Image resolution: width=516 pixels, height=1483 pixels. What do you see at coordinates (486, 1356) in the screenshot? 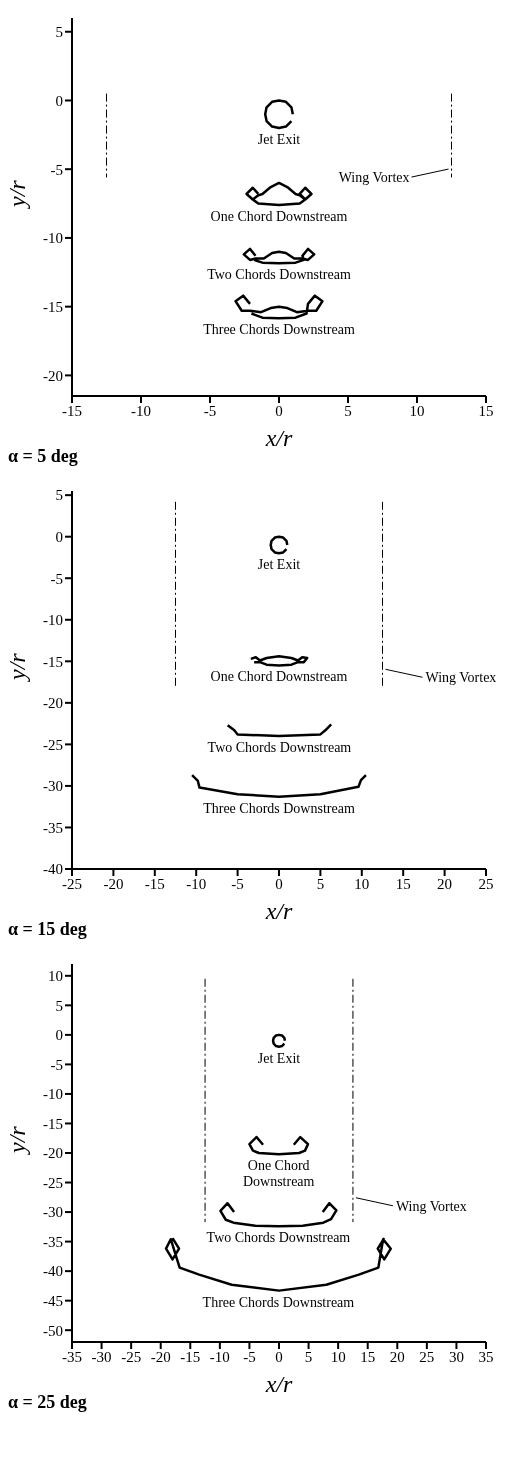
I see `x-tick-label: 35` at bounding box center [486, 1356].